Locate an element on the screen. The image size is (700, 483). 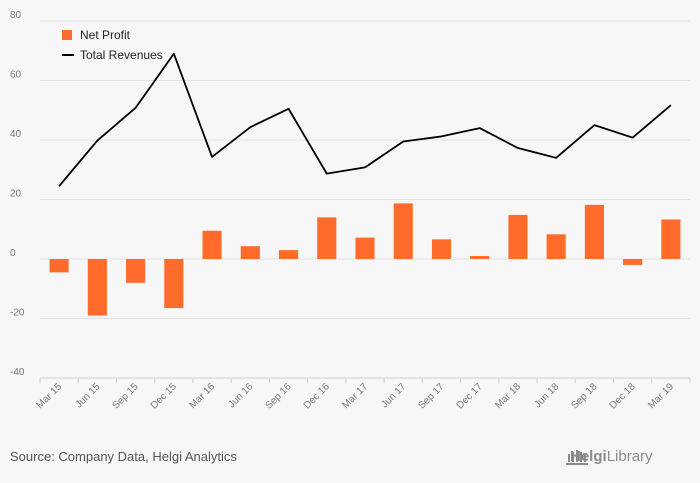
brand-prefix: Helgi is located at coordinates (588, 456).